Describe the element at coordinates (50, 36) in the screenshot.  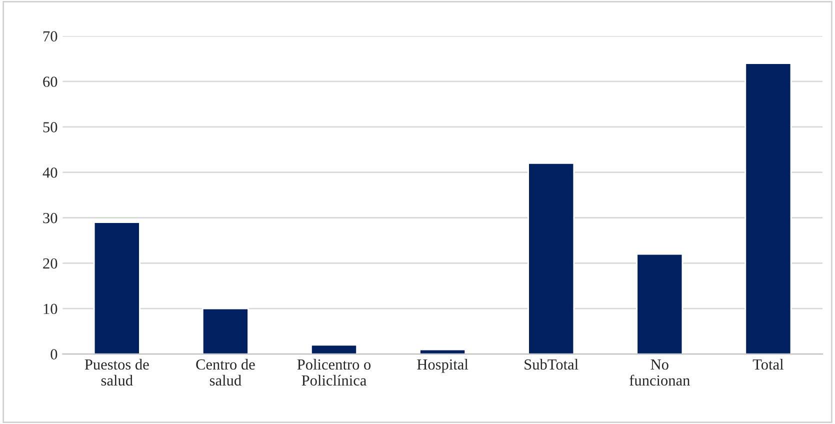
I see `y-tick-label: 70` at that location.